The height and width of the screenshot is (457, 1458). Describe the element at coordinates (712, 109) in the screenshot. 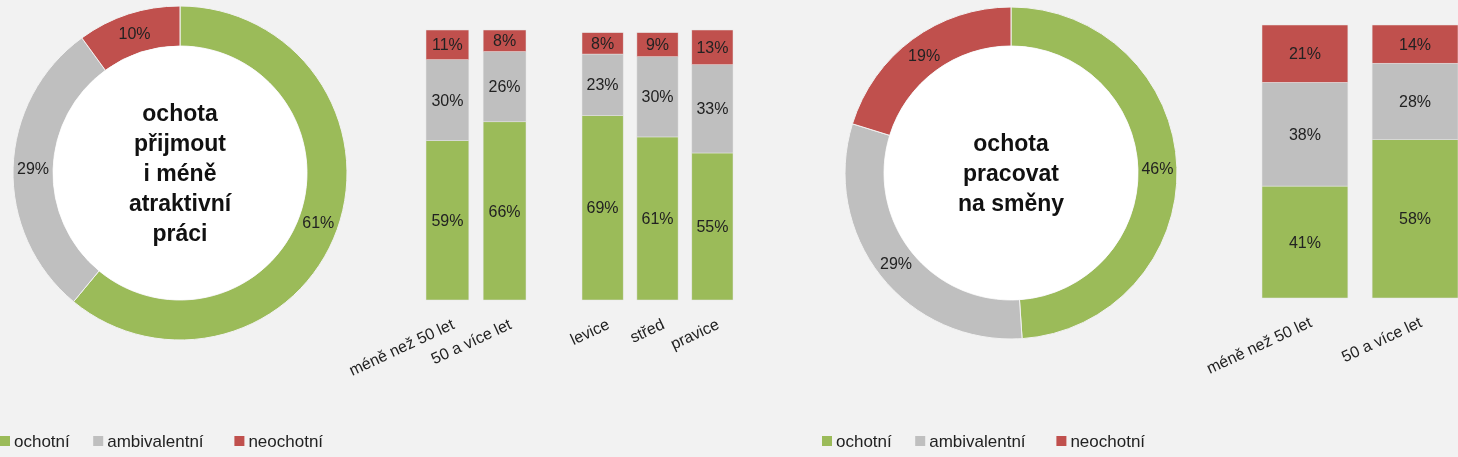

I see `data-label: 33%` at that location.